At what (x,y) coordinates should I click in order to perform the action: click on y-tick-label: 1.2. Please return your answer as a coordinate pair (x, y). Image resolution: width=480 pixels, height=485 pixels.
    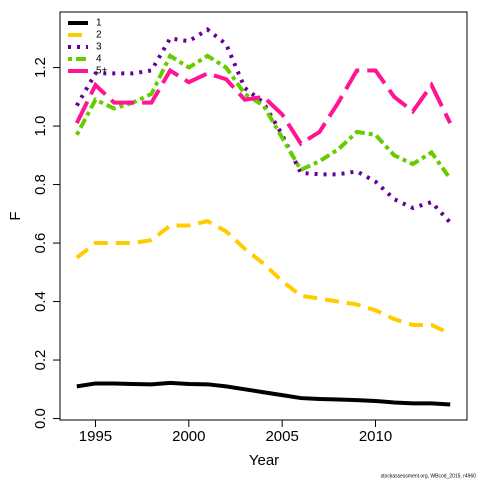
    Looking at the image, I should click on (40, 67).